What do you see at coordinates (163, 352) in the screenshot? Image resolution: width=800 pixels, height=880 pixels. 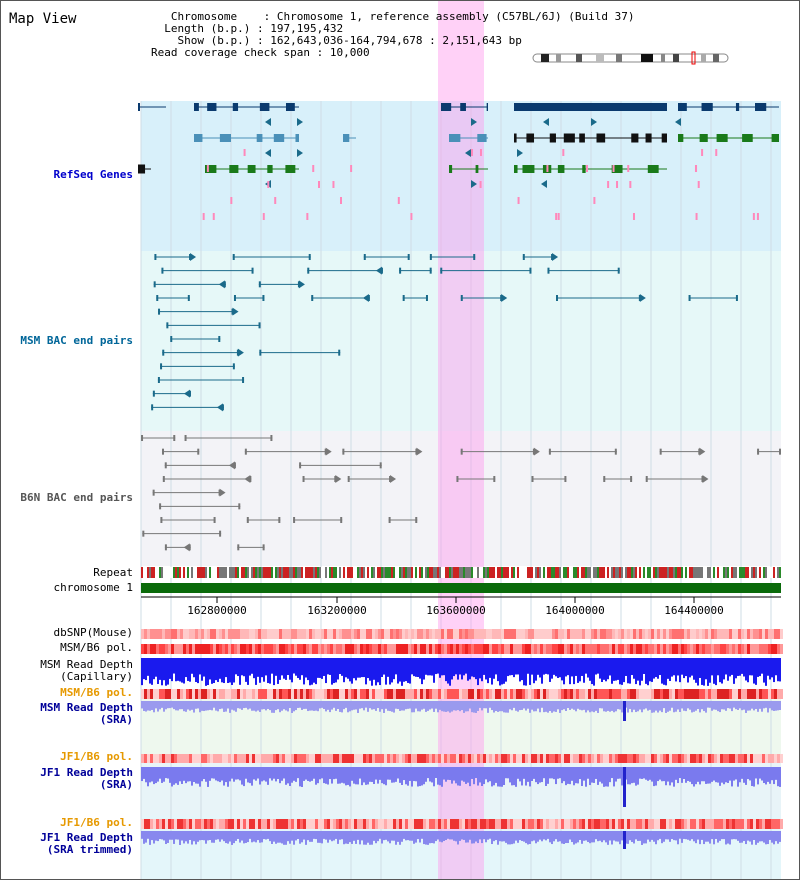 I see `msm-bac-pair-end` at bounding box center [163, 352].